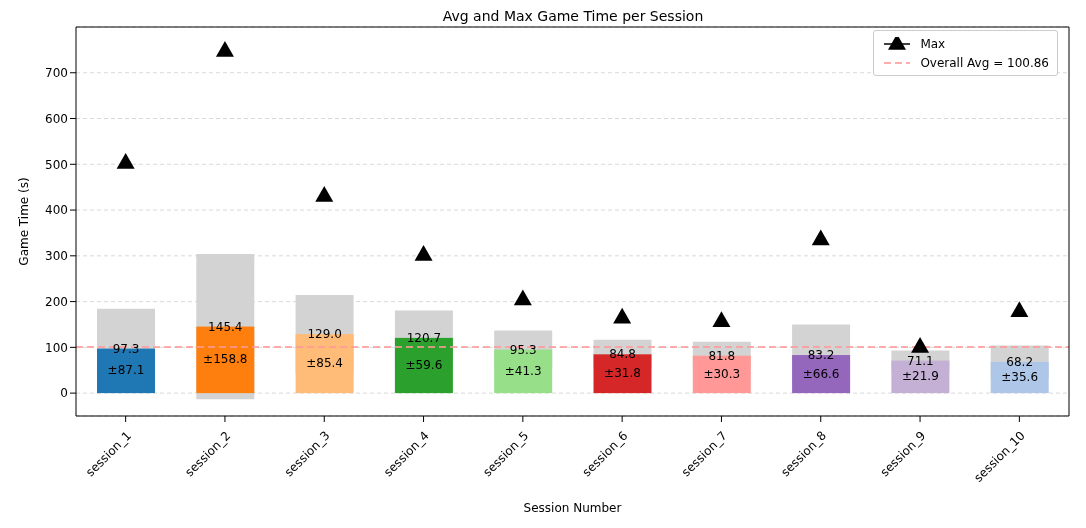 The width and height of the screenshot is (1086, 528). What do you see at coordinates (523, 349) in the screenshot?
I see `data-label: 95.3` at bounding box center [523, 349].